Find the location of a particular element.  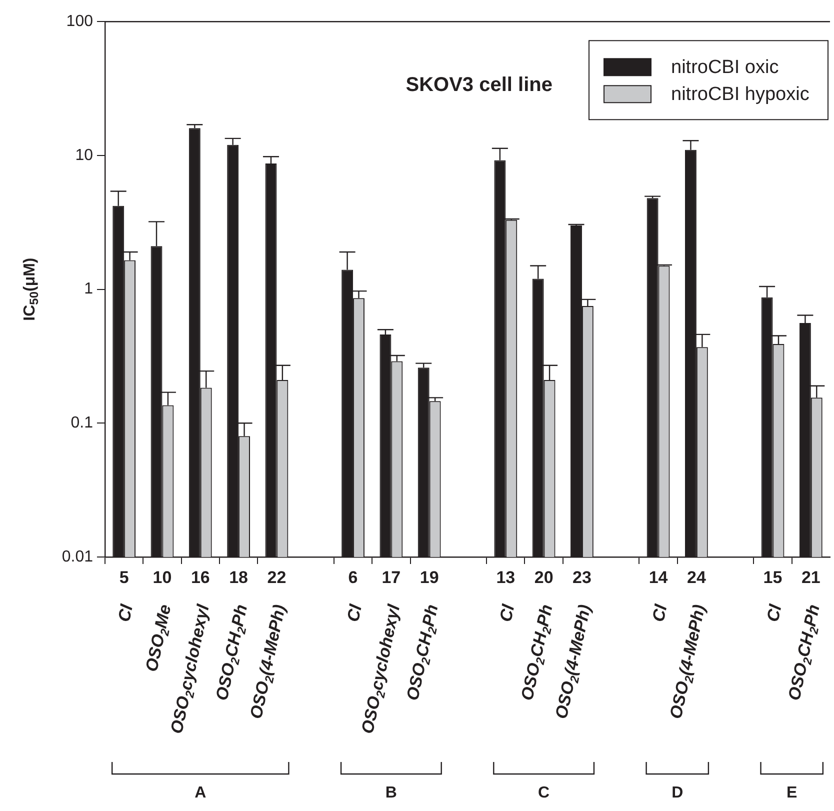

x-tick-label: 21 is located at coordinates (810, 577).